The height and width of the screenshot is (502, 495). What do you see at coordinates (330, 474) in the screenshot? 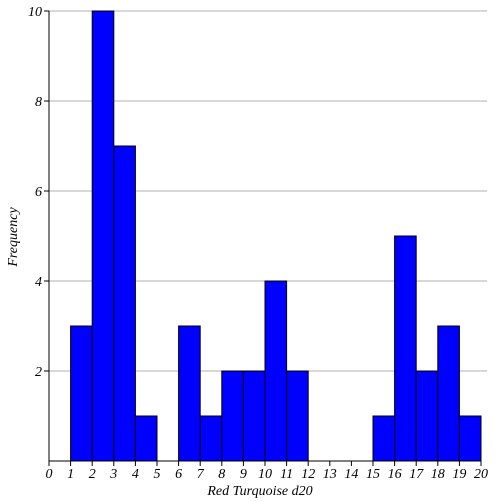
I see `x-tick-label: 13` at bounding box center [330, 474].